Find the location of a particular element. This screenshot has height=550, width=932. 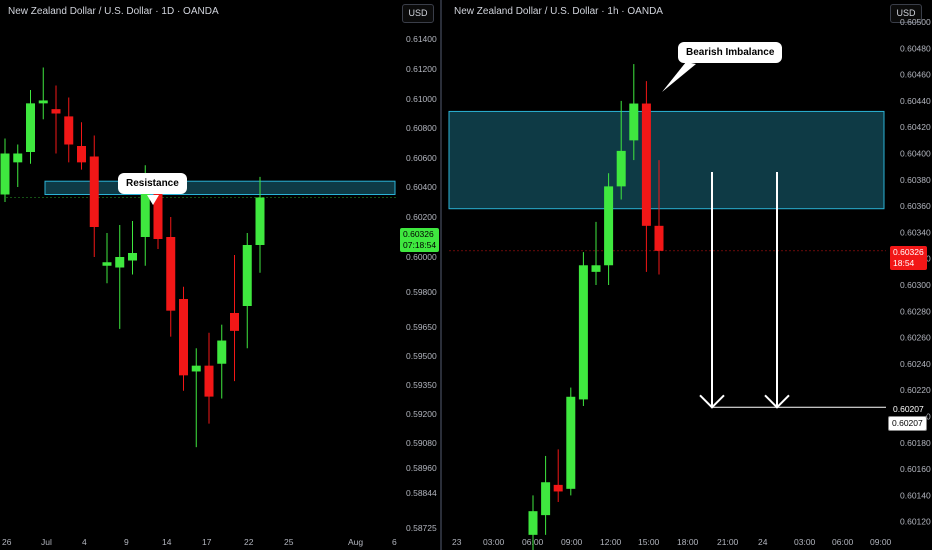

x-axis-tick-label: 15:00 is located at coordinates (649, 542).